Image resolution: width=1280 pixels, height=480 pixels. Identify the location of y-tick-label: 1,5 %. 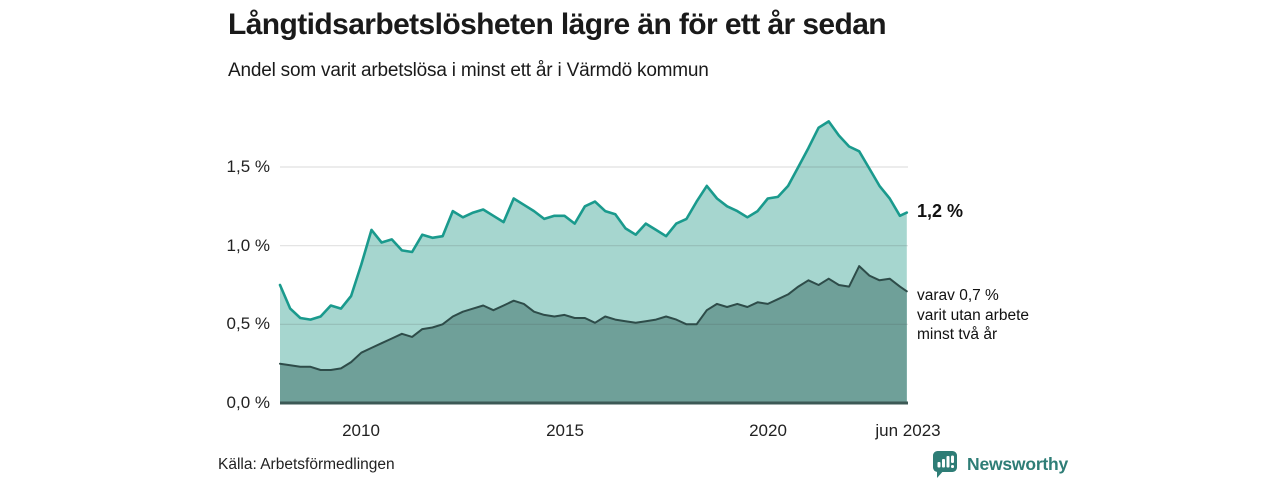
(248, 166).